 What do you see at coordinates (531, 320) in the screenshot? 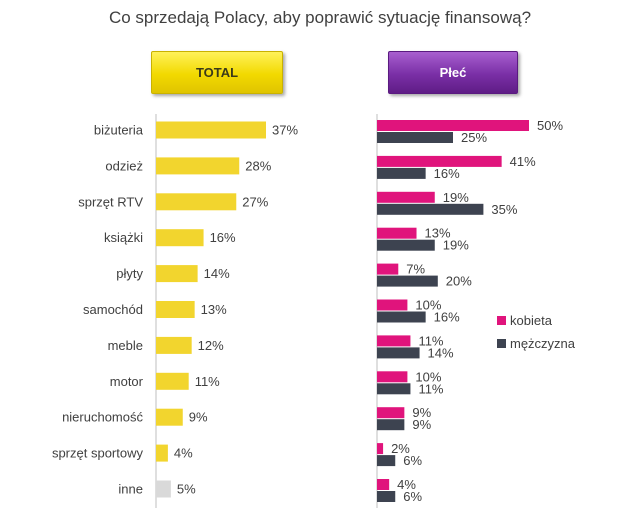
I see `legend-female-label: kobieta` at bounding box center [531, 320].